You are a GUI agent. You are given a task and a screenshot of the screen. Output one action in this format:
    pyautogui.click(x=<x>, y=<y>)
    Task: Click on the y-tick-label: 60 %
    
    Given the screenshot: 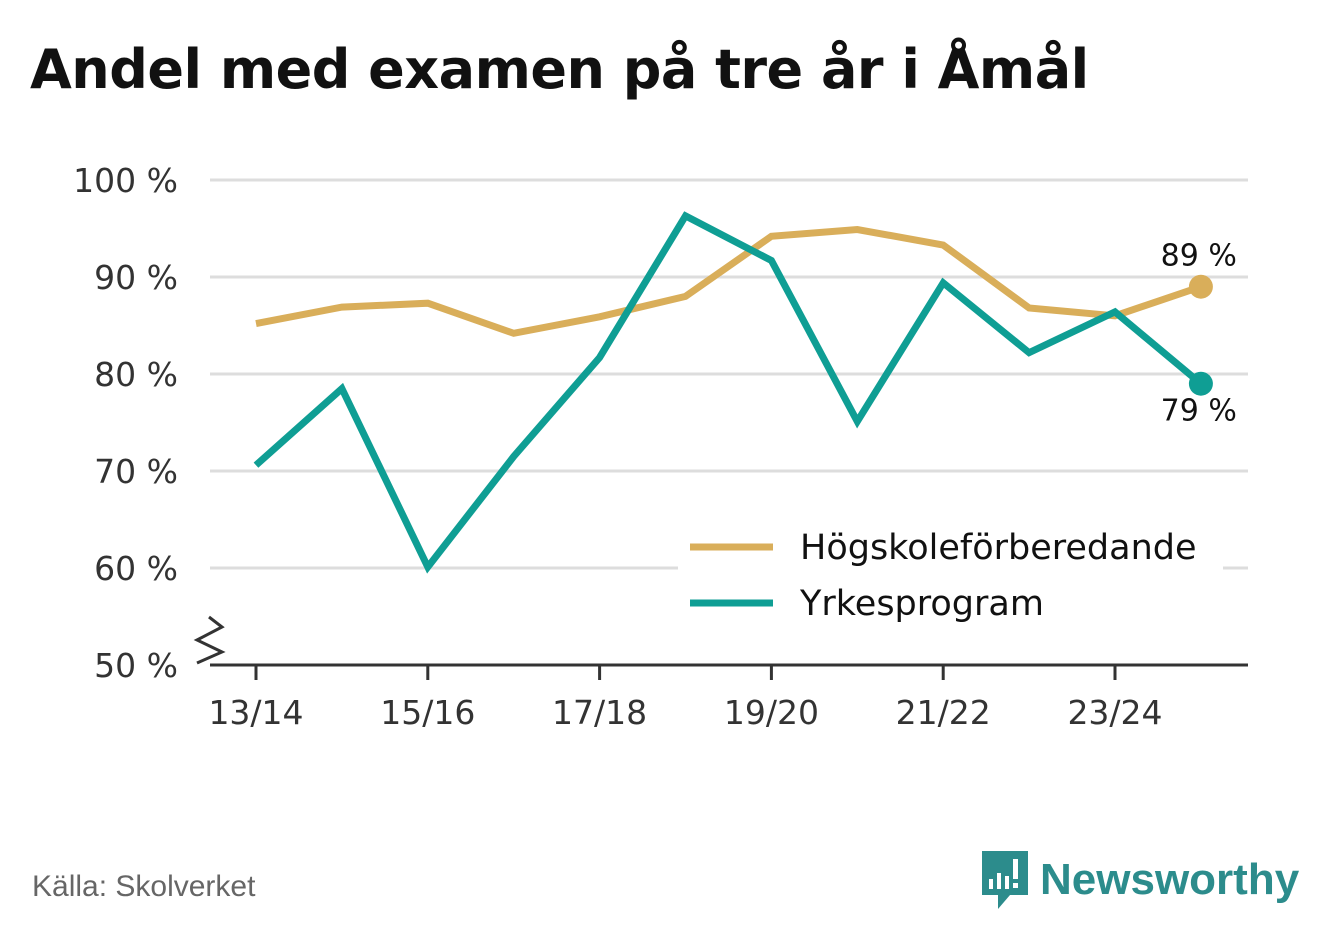 What is the action you would take?
    pyautogui.click(x=136, y=568)
    